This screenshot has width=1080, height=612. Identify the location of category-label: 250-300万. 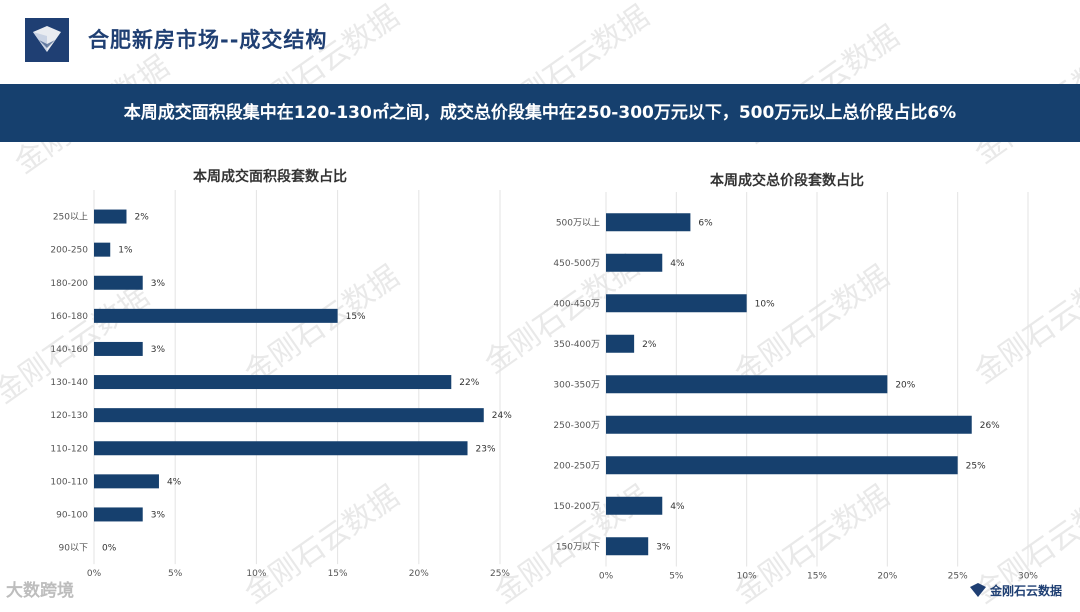
(576, 426).